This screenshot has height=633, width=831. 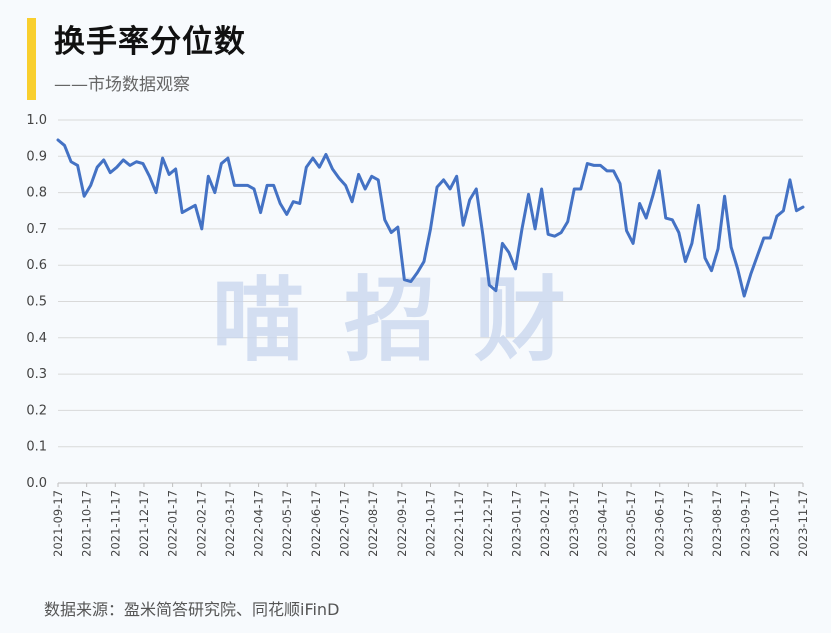 I want to click on page-title: 换手率分位数, so click(x=150, y=42).